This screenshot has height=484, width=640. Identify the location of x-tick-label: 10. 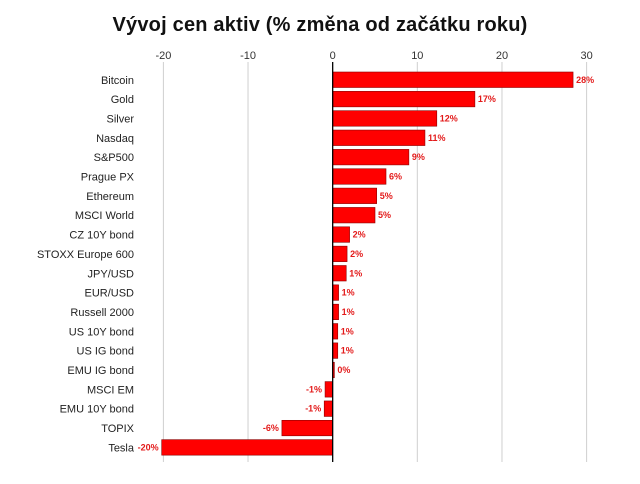
(417, 56).